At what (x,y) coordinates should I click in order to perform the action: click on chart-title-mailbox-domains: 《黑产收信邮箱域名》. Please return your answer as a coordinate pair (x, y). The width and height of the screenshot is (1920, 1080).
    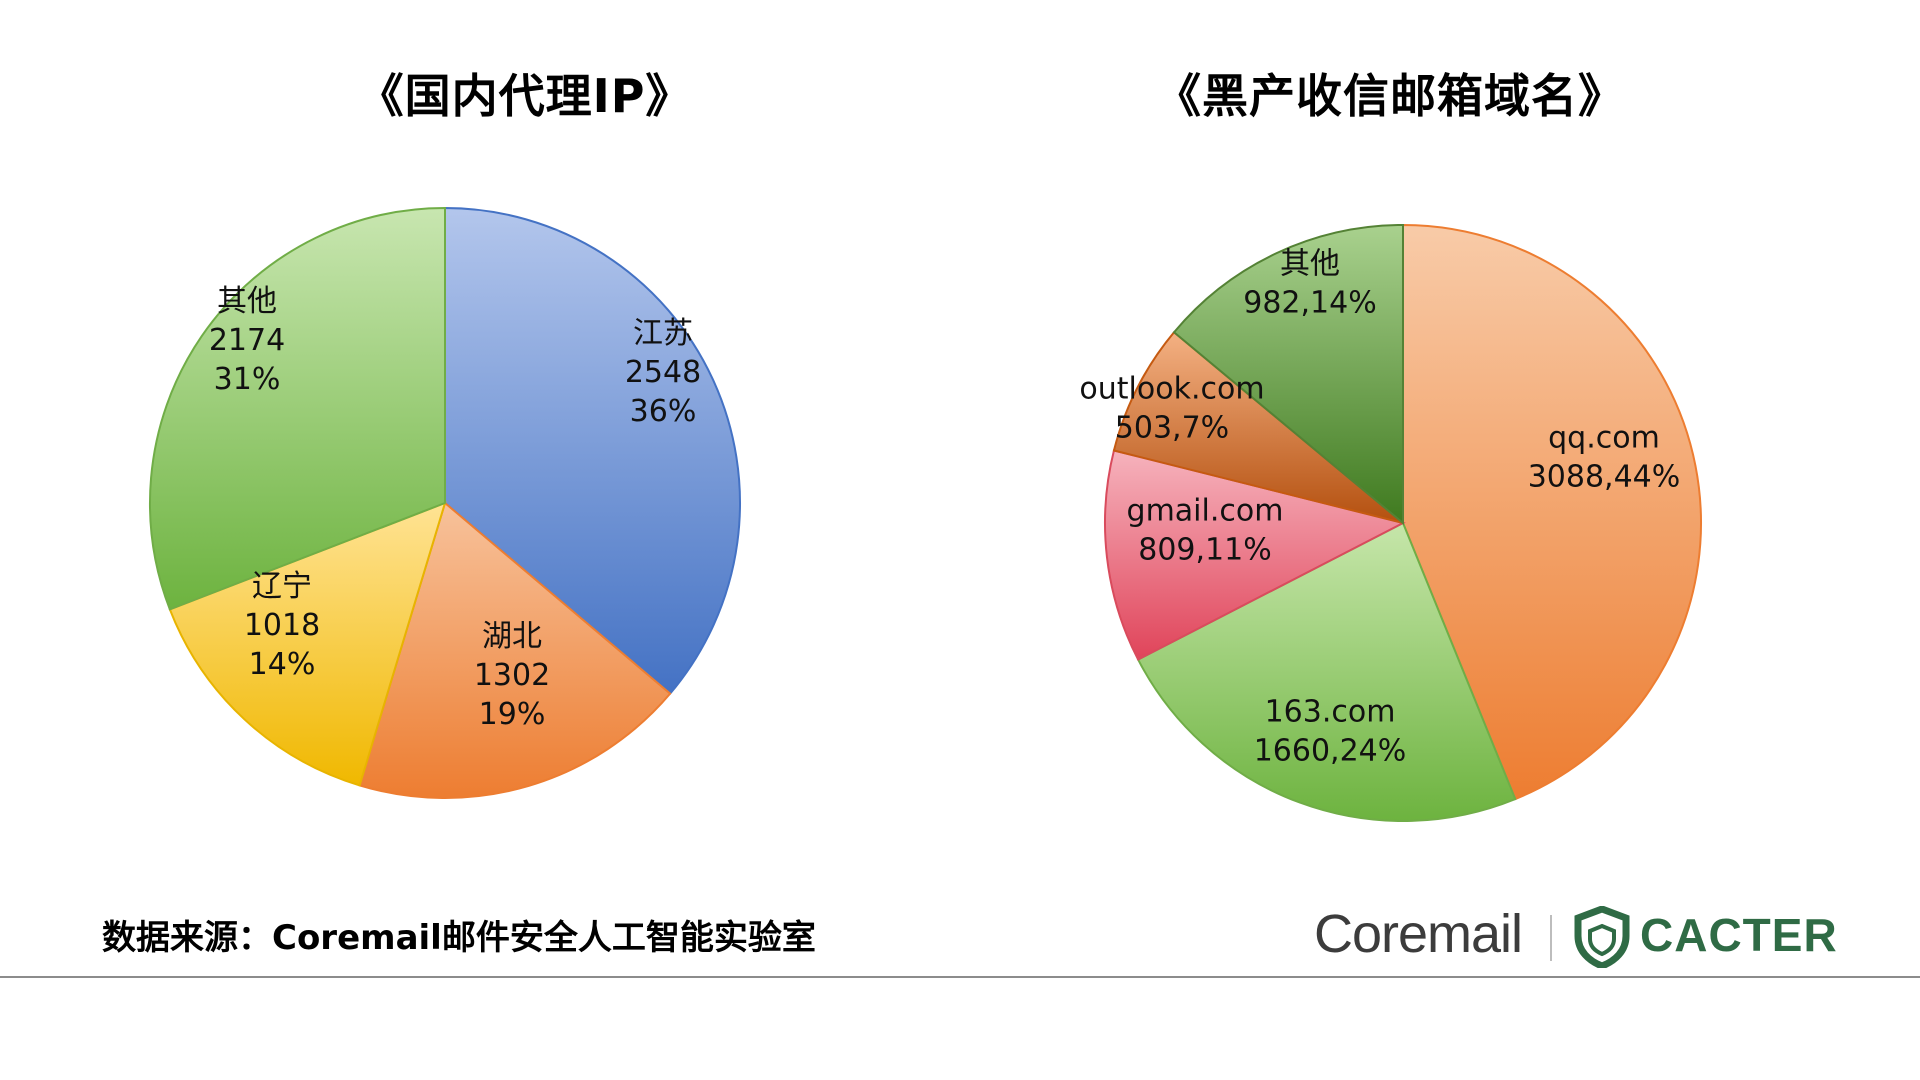
    Looking at the image, I should click on (1390, 96).